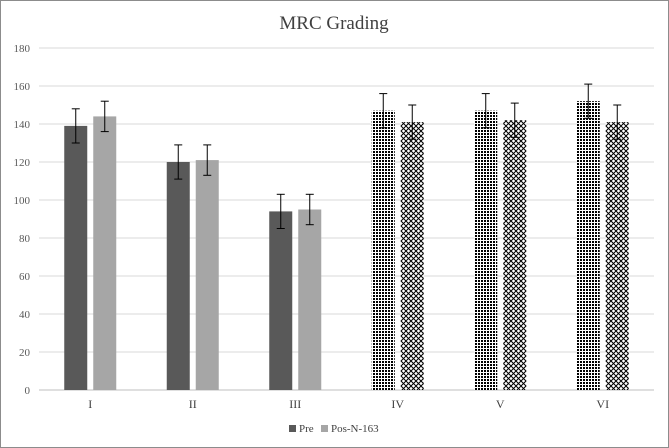 The height and width of the screenshot is (448, 669). I want to click on legend: Pre Pos-N-163, so click(334, 429).